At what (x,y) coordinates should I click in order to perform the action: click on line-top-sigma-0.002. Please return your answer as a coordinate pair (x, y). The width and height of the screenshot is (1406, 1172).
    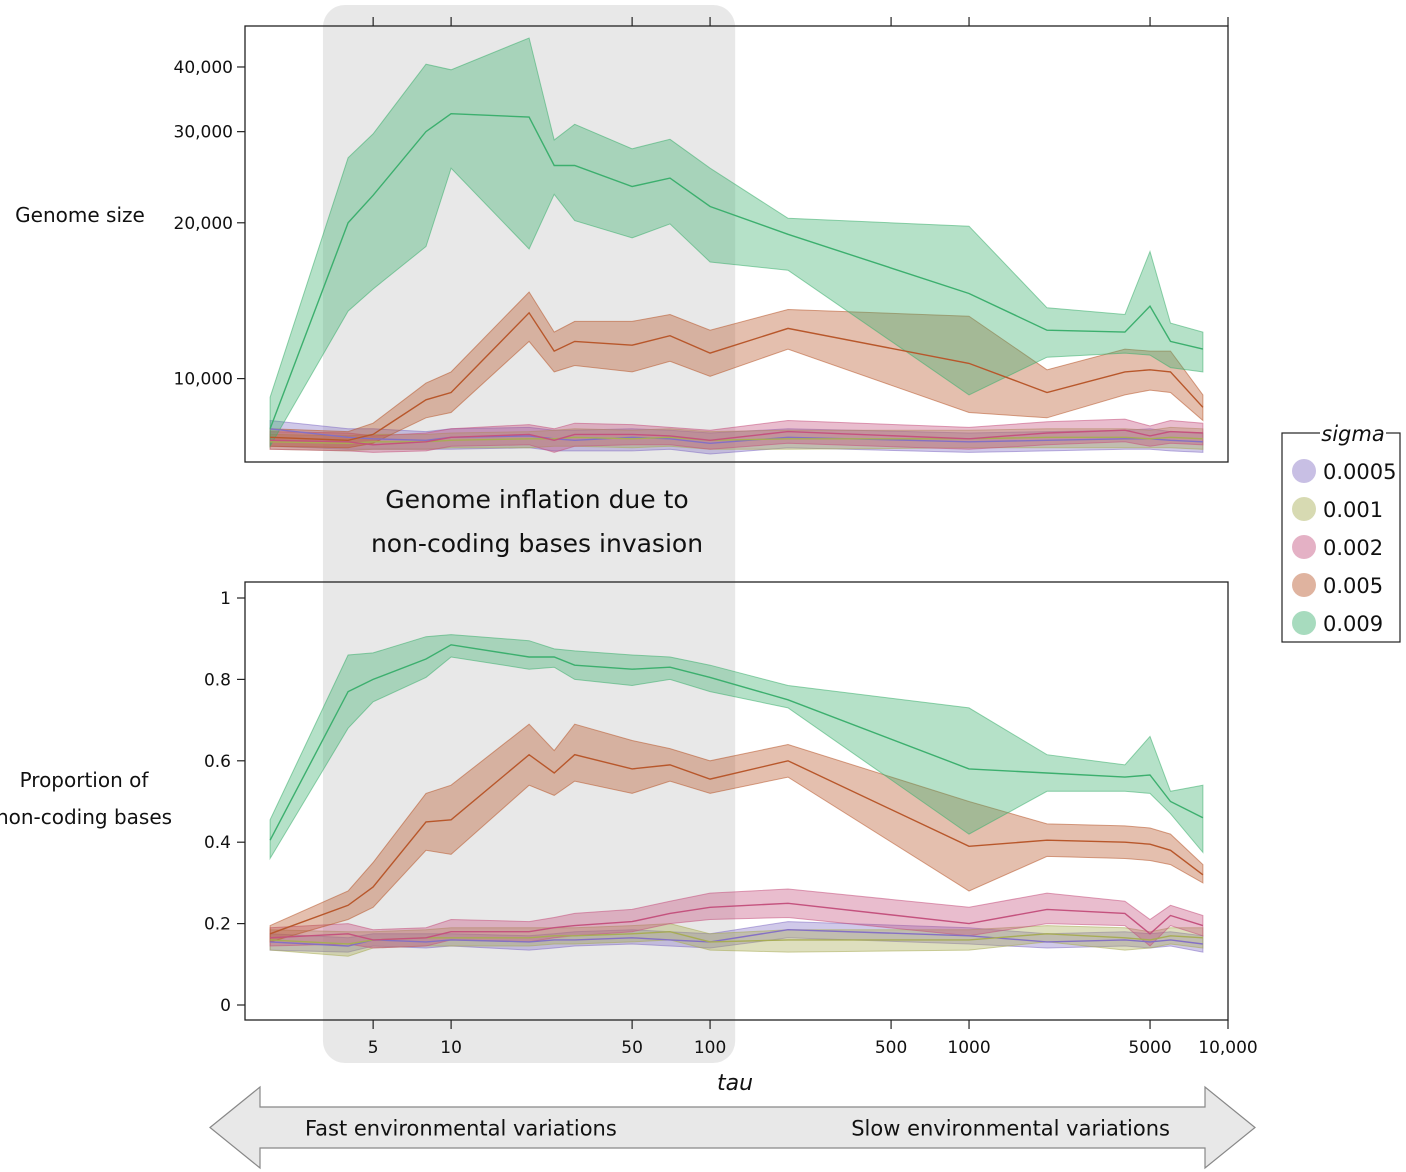
    Looking at the image, I should click on (736, 437).